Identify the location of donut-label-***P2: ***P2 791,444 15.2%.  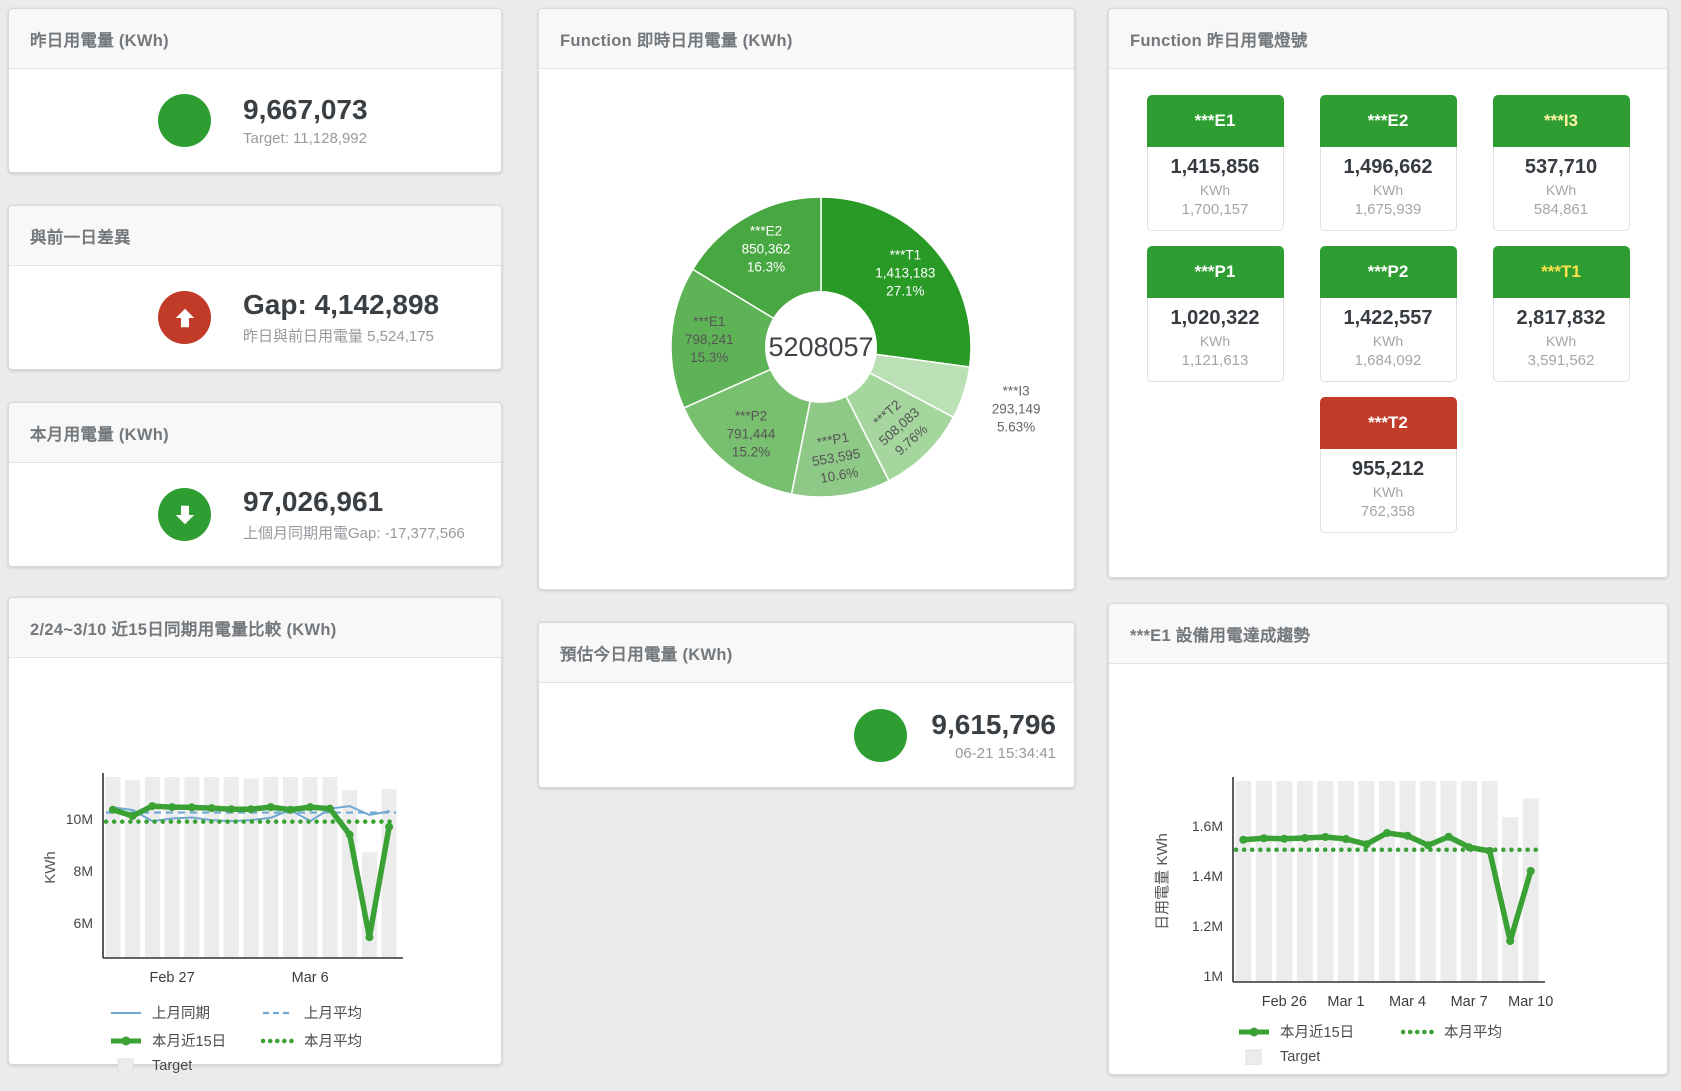
(751, 433).